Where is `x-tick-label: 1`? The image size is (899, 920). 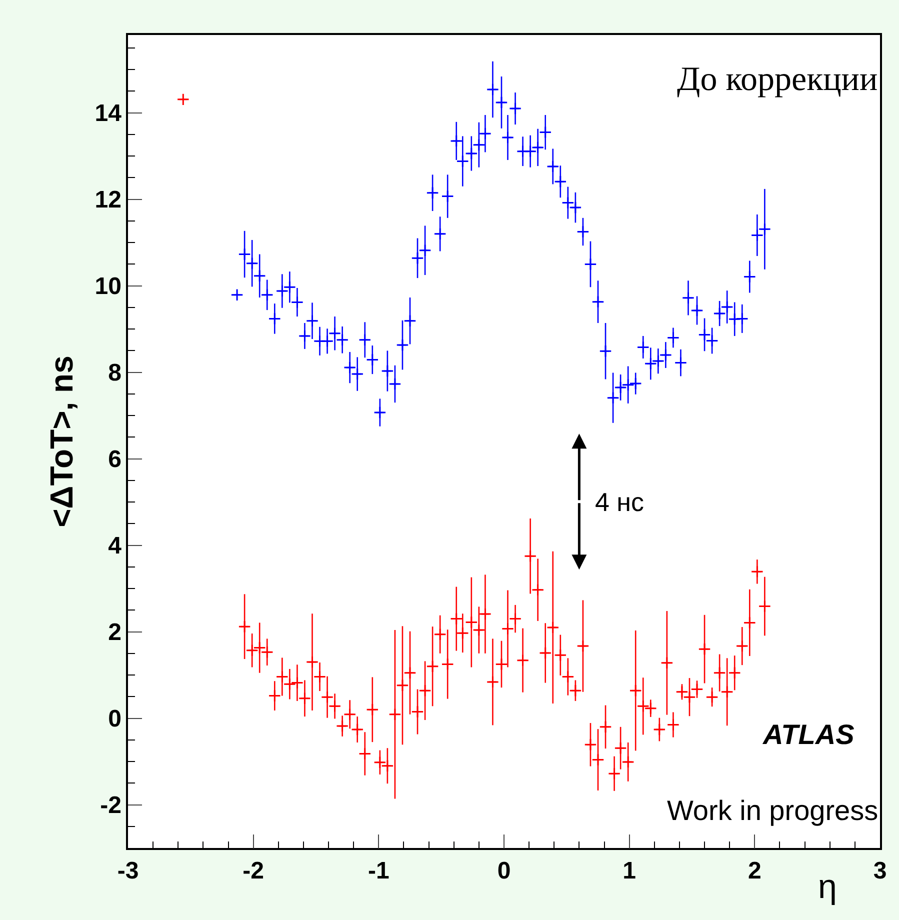 x-tick-label: 1 is located at coordinates (629, 871).